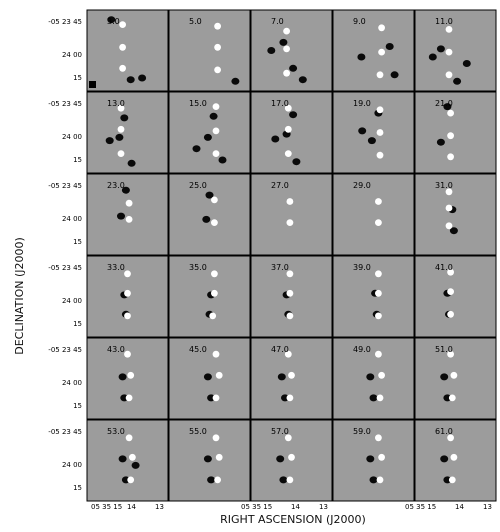  What do you see at coordinates (127, 460) in the screenshot?
I see `channel-panel: 53.0` at bounding box center [127, 460].